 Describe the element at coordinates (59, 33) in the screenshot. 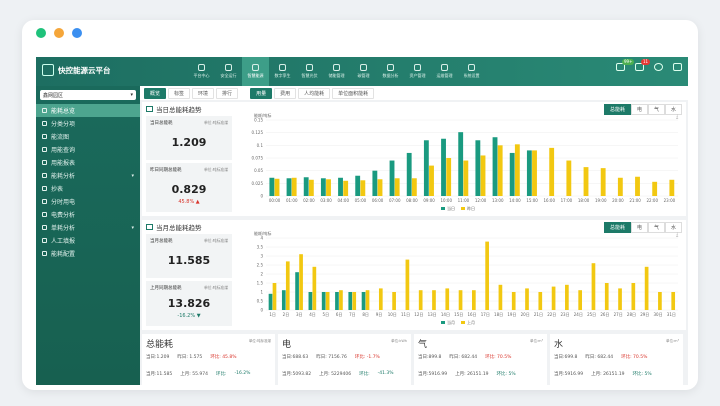

I see `minimize-dot` at that location.